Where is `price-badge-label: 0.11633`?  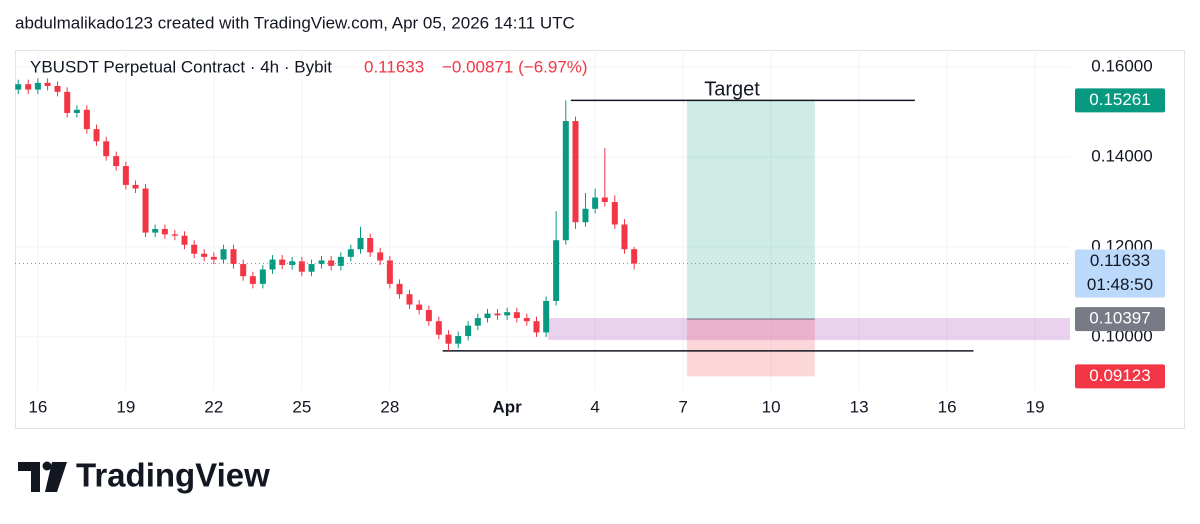
price-badge-label: 0.11633 is located at coordinates (1120, 260).